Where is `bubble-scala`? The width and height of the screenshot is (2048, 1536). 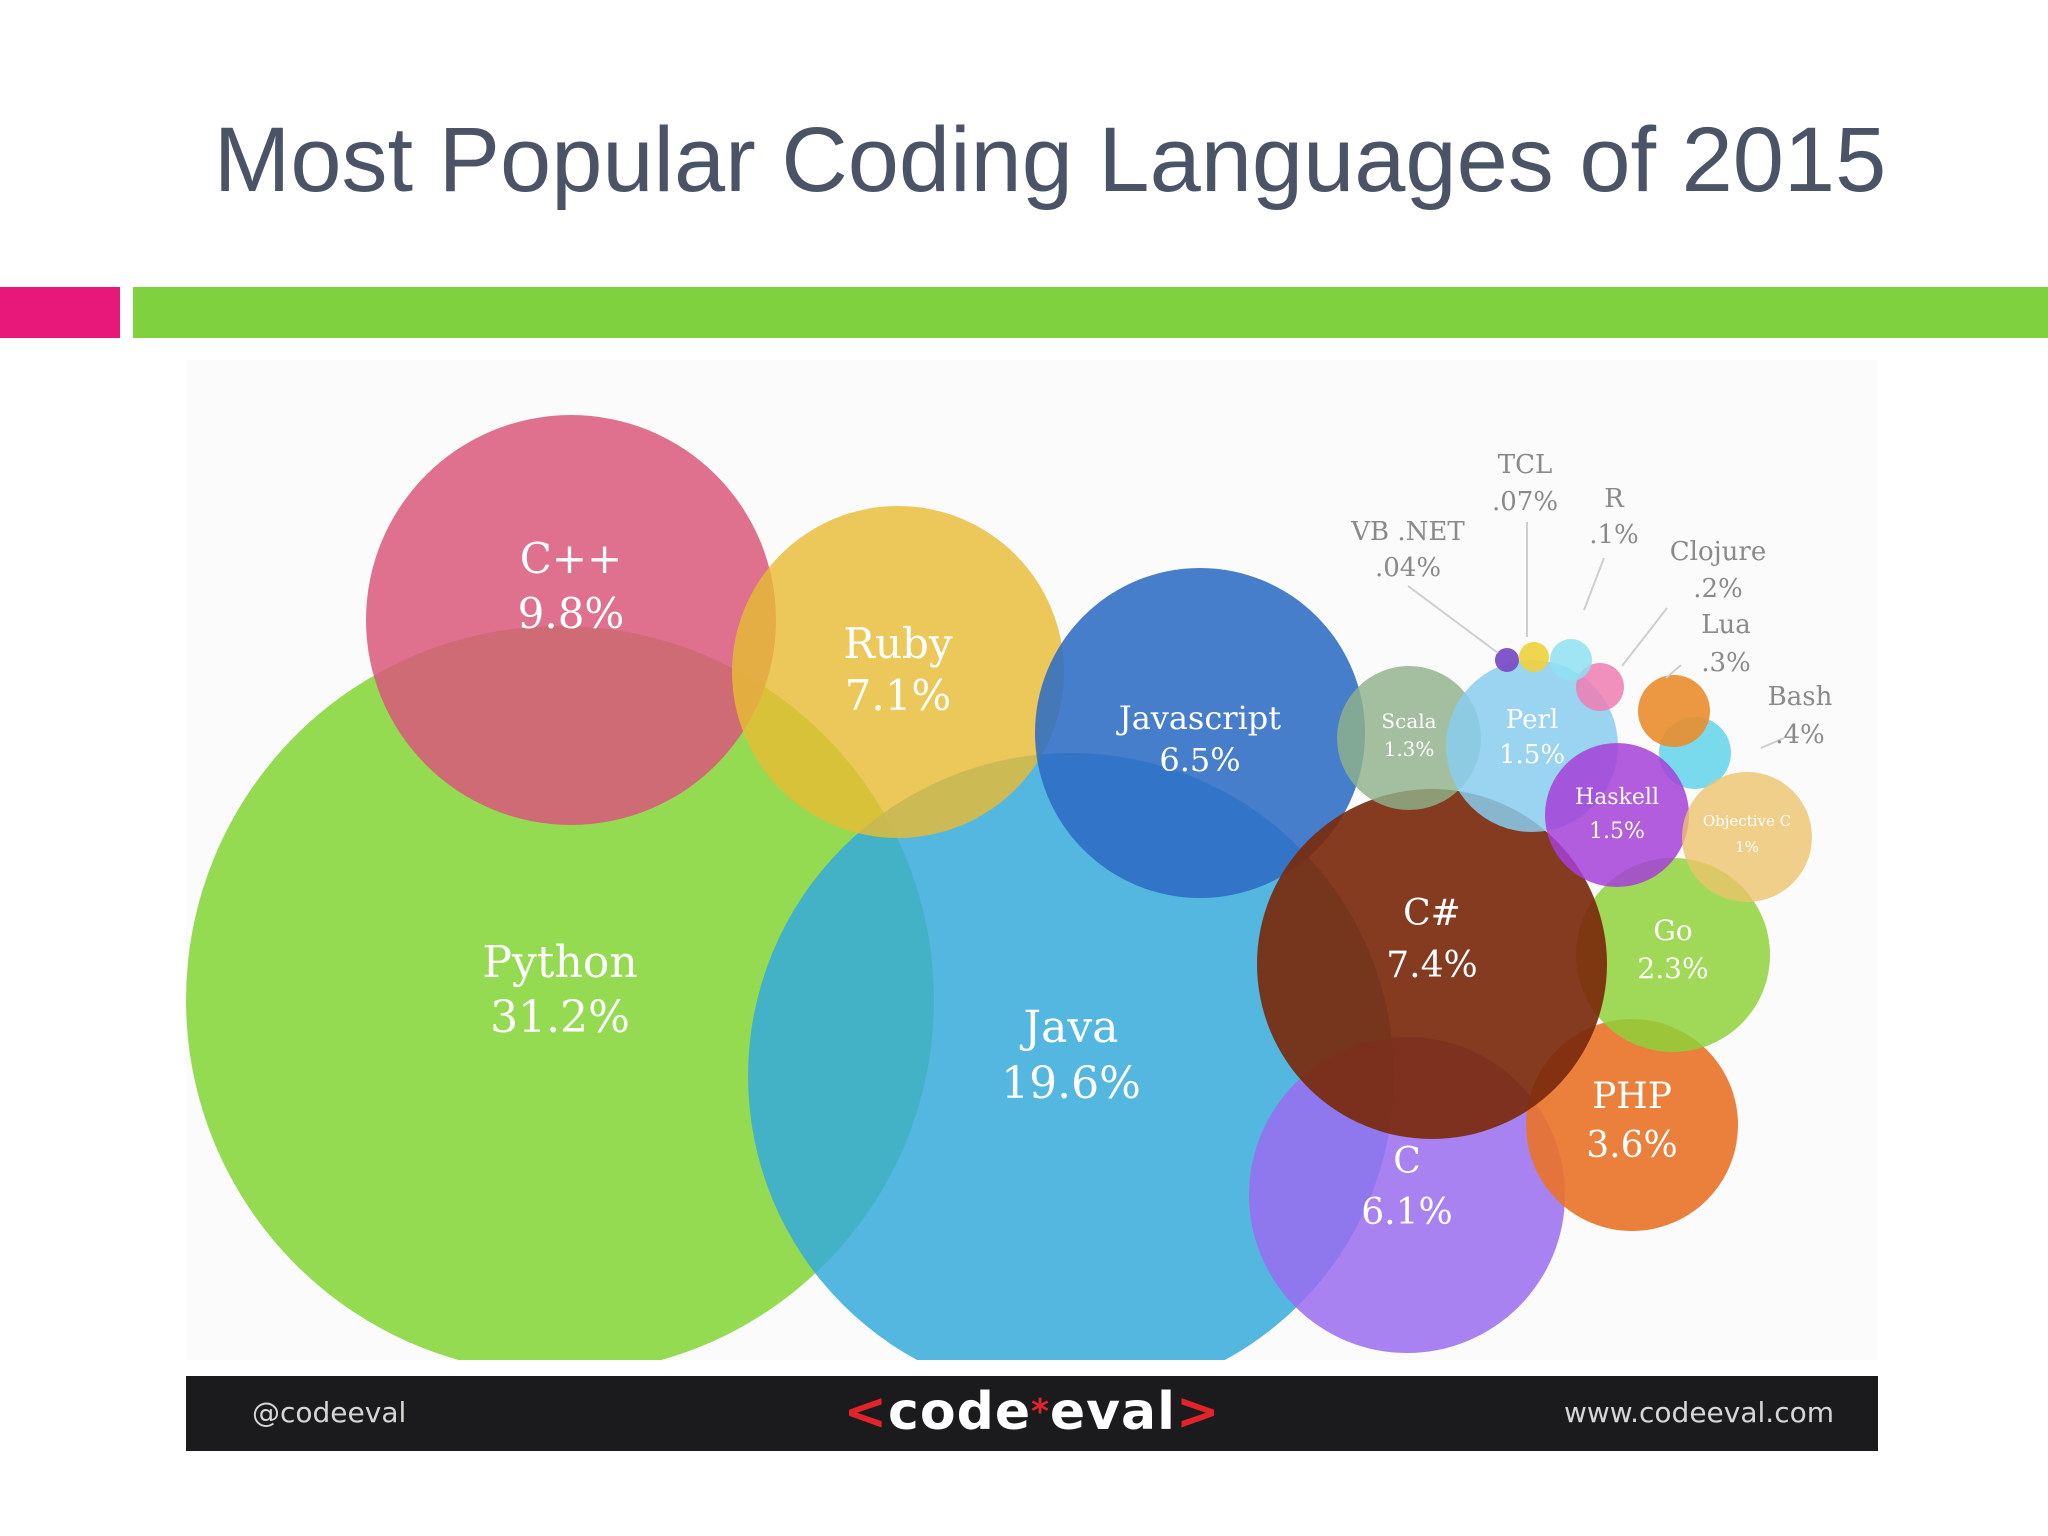
bubble-scala is located at coordinates (1409, 738).